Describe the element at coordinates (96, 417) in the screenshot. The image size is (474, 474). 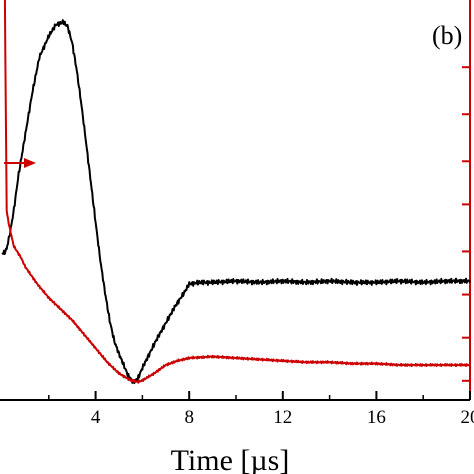
I see `x-tick-label: 4` at that location.